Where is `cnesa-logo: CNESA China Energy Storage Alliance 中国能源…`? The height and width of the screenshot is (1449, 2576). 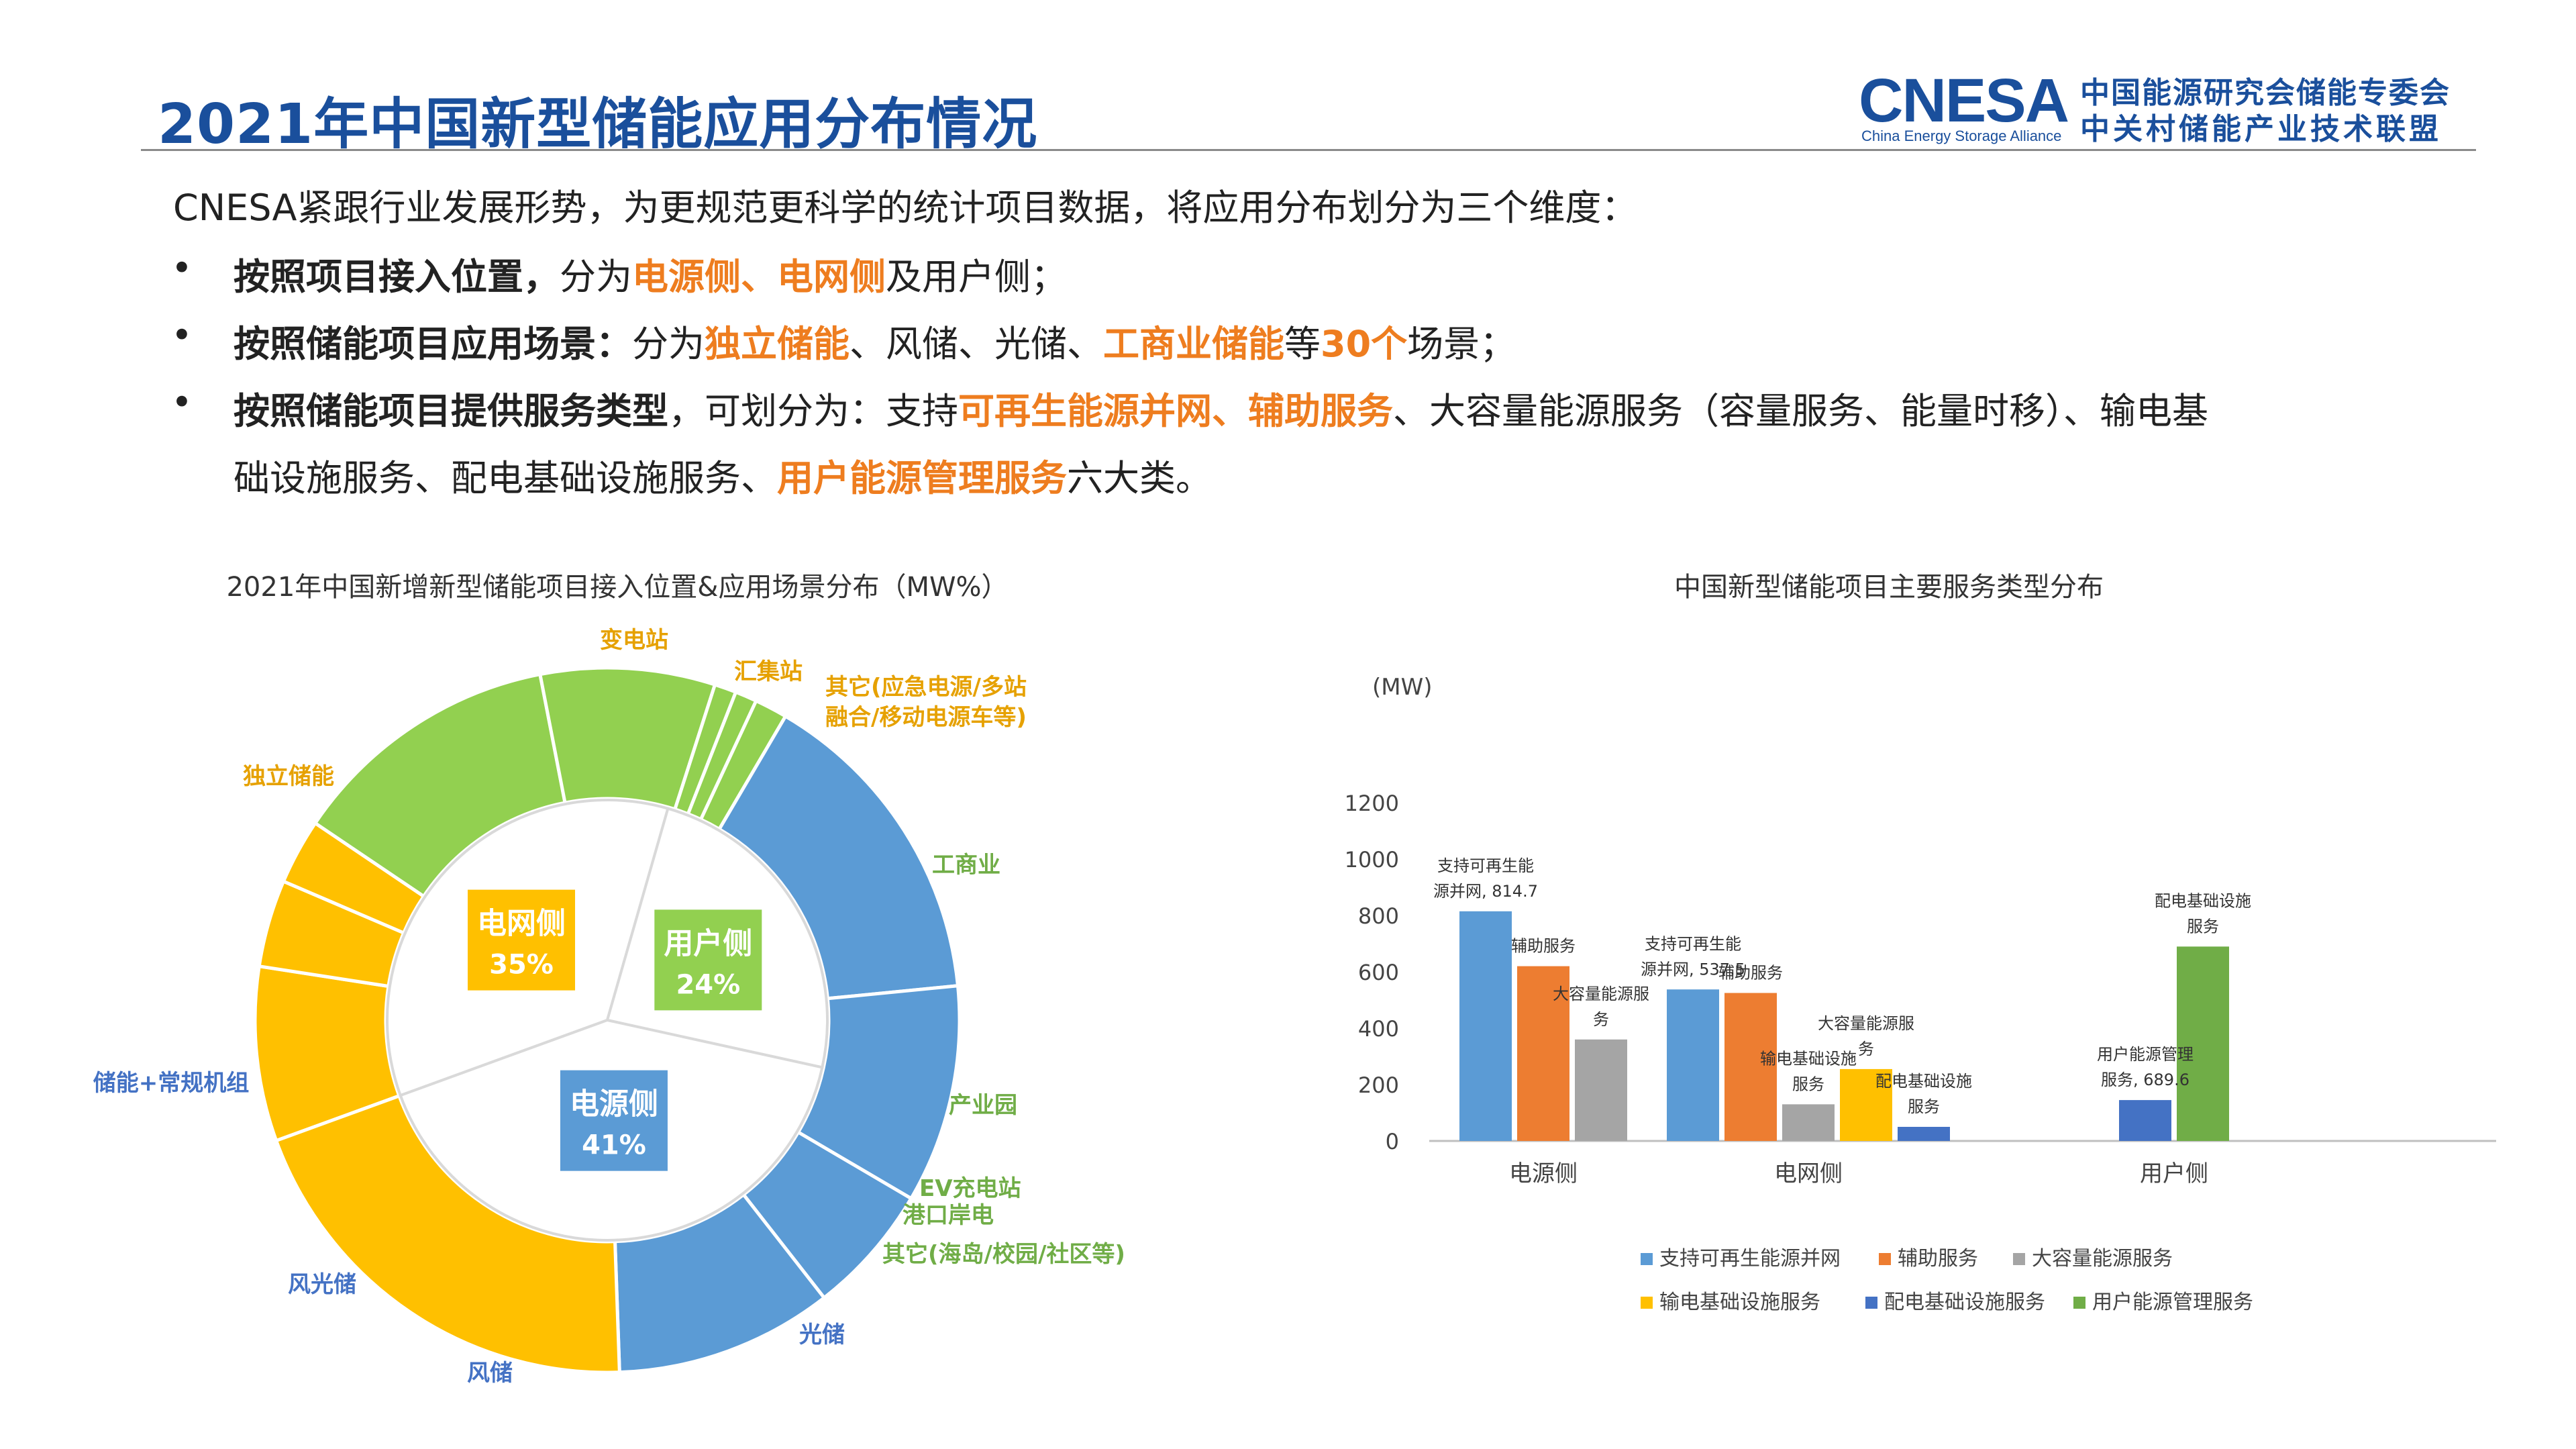 cnesa-logo: CNESA China Energy Storage Alliance 中国能源… is located at coordinates (2161, 106).